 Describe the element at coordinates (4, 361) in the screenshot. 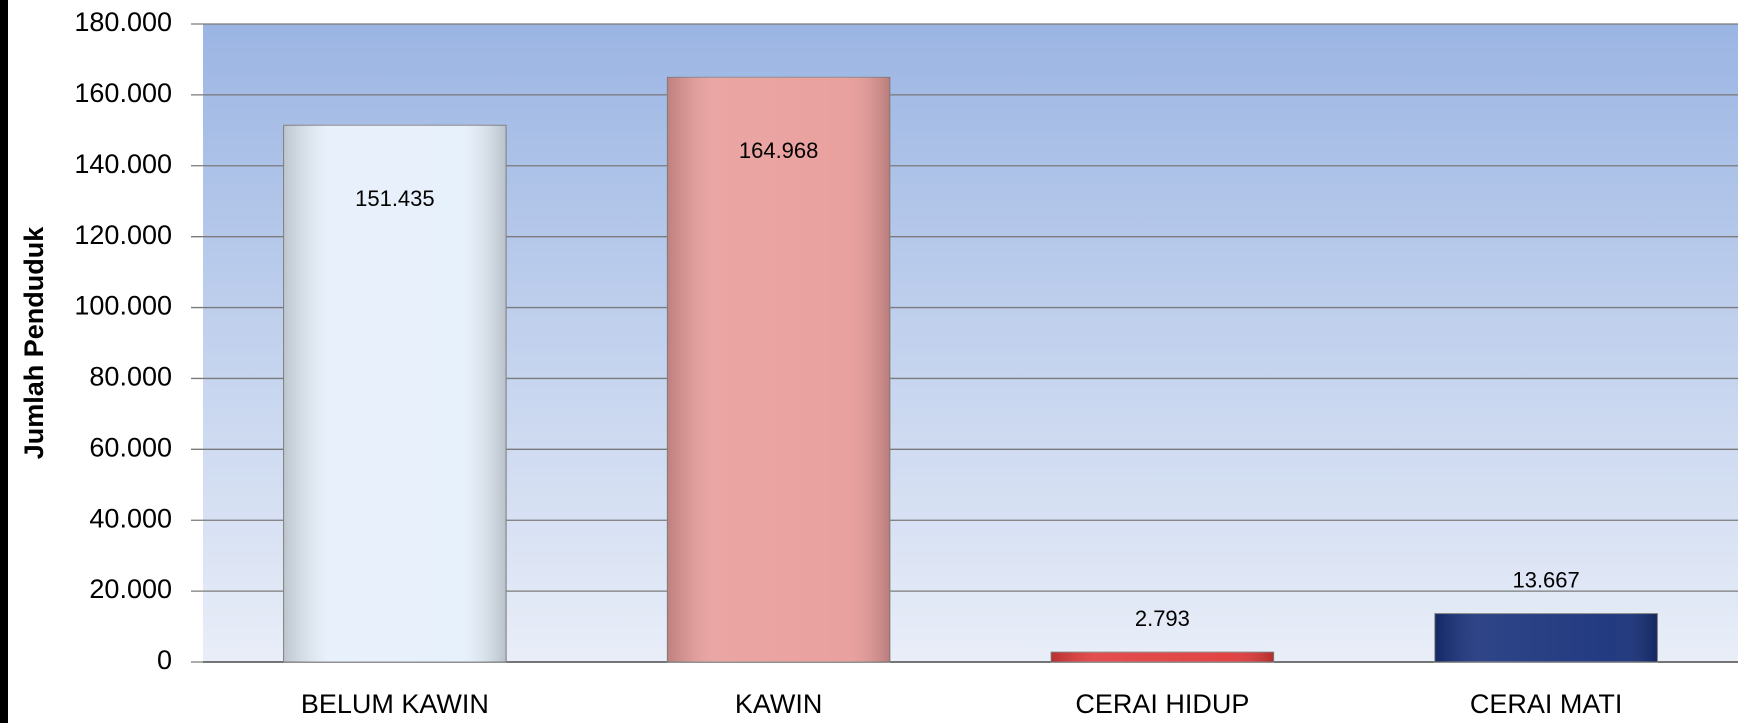

I see `left-edge` at that location.